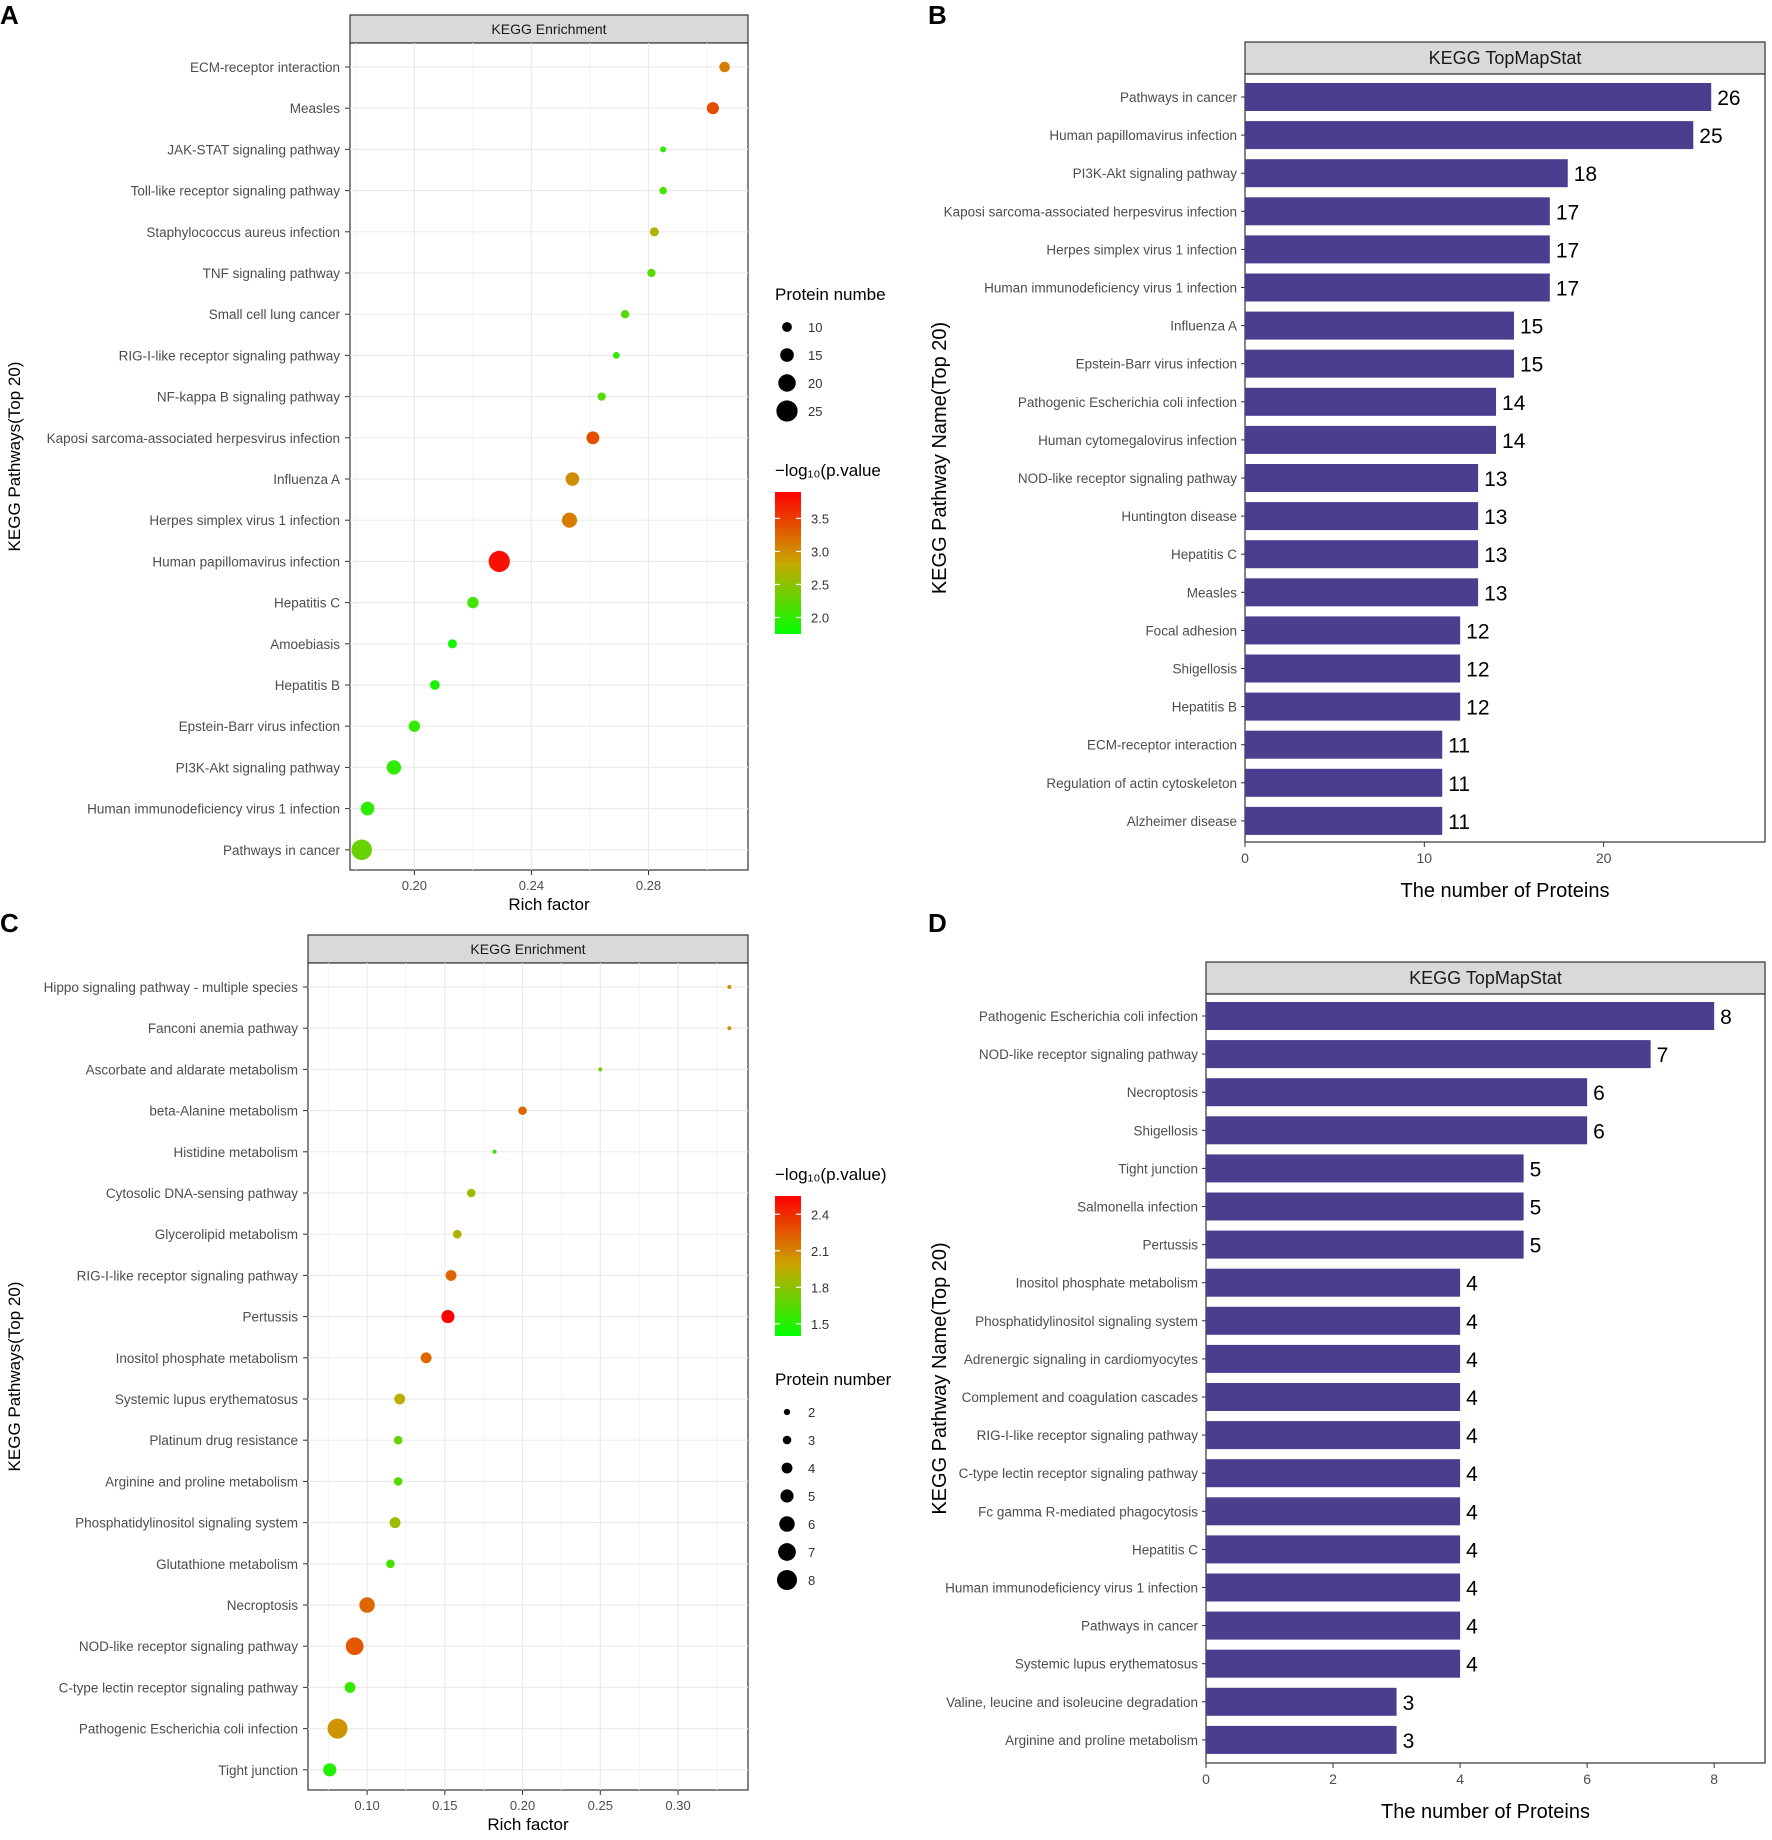 The image size is (1772, 1840). Describe the element at coordinates (223, 1028) in the screenshot. I see `y-tick-label: Fanconi anemia pathway` at that location.